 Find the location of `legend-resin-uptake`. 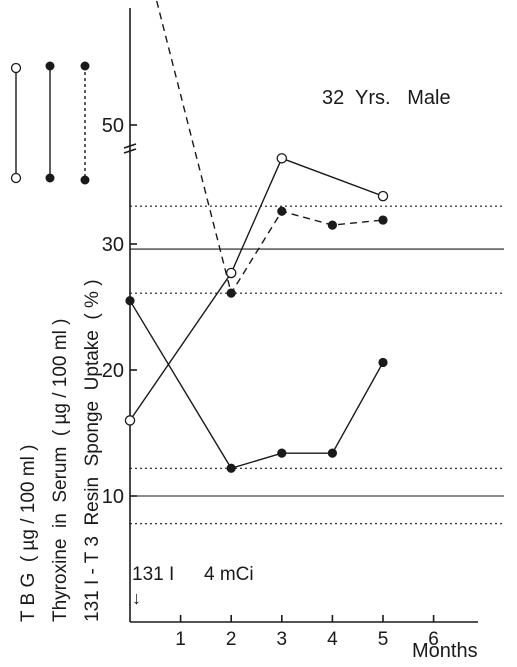

legend-resin-uptake is located at coordinates (85, 123).